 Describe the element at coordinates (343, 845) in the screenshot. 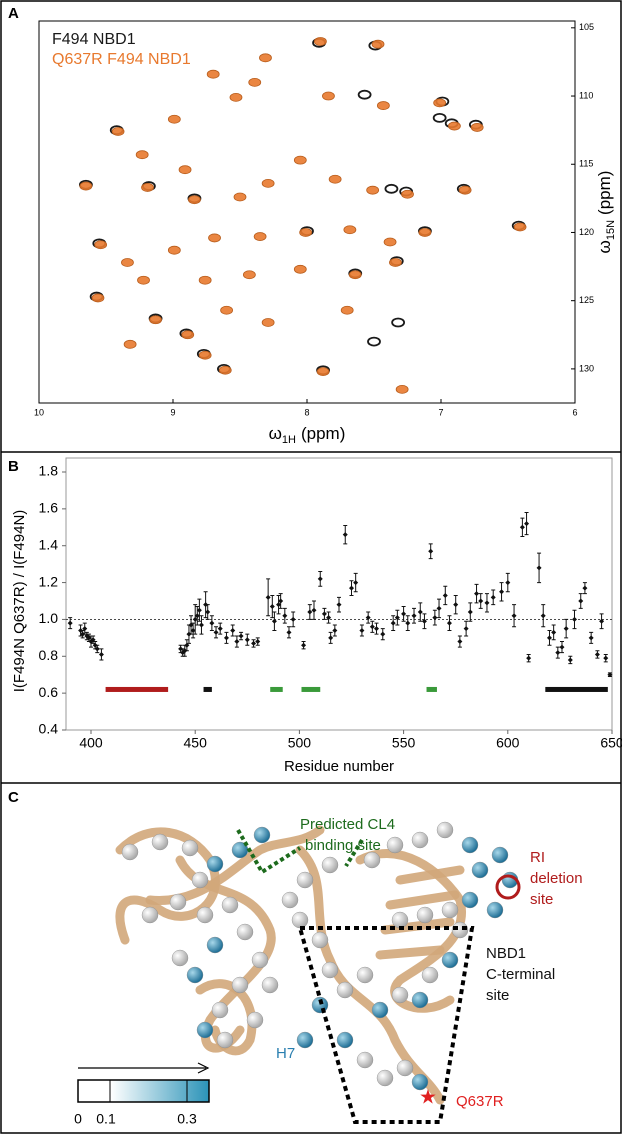

I see `cl4-label: binding site` at that location.